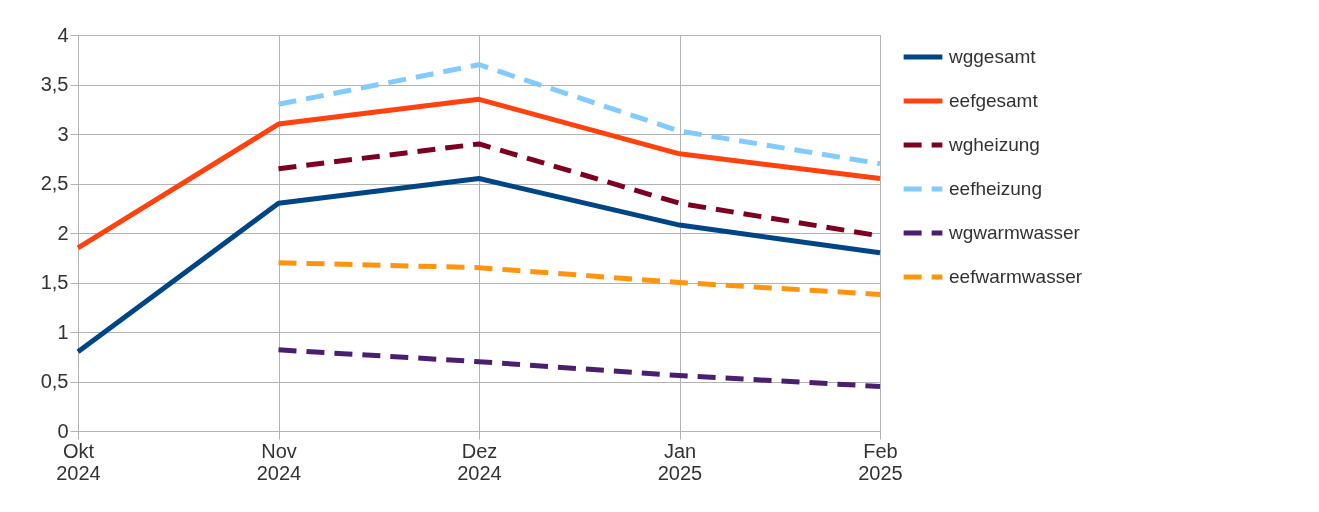 Image resolution: width=1319 pixels, height=512 pixels. I want to click on y-tick-label: 2,5, so click(54, 183).